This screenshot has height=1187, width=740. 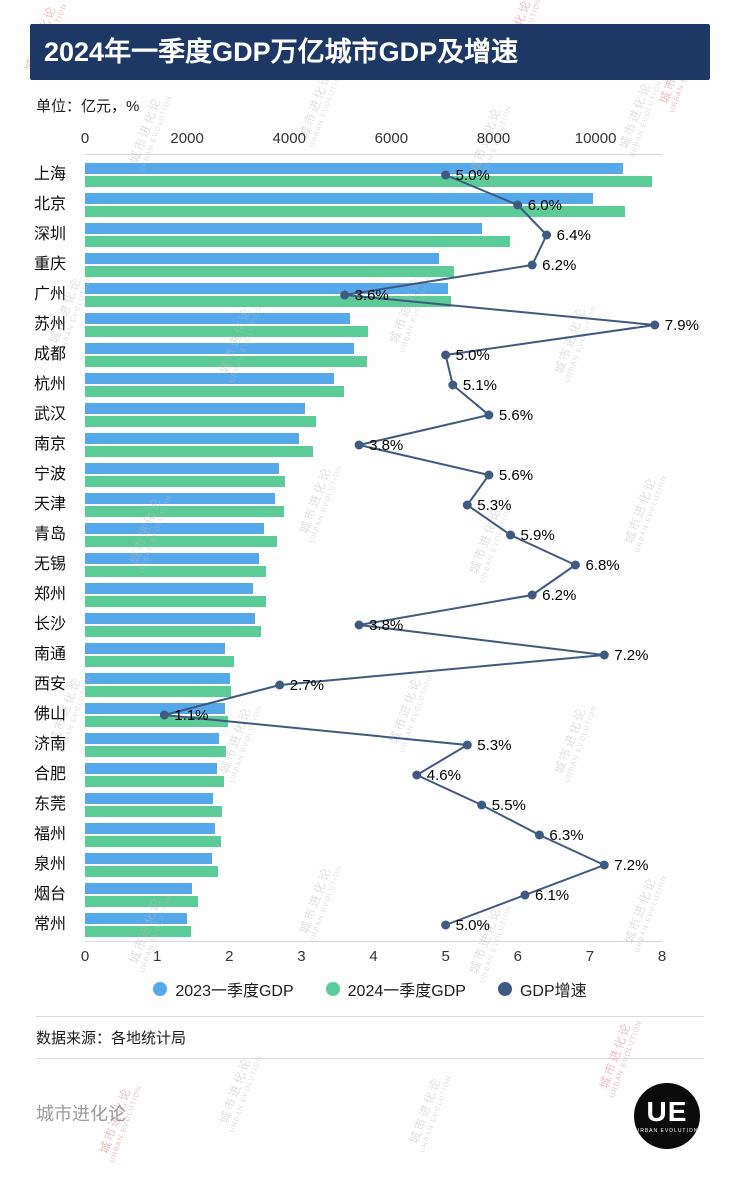 What do you see at coordinates (49, 894) in the screenshot?
I see `city-label: 烟台` at bounding box center [49, 894].